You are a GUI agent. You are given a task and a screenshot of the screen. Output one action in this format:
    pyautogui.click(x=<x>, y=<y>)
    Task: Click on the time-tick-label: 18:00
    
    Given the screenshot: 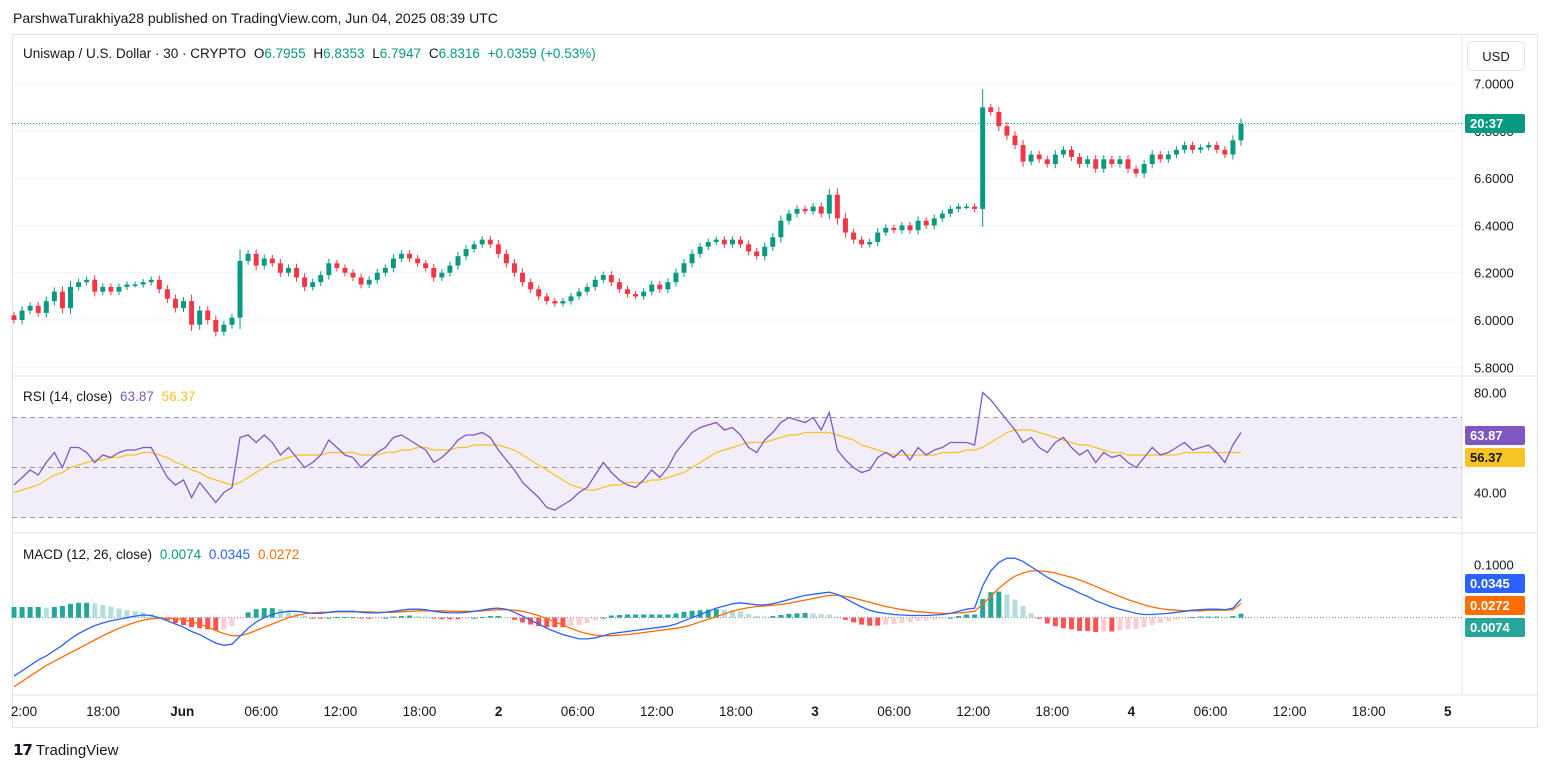 What is the action you would take?
    pyautogui.click(x=420, y=711)
    